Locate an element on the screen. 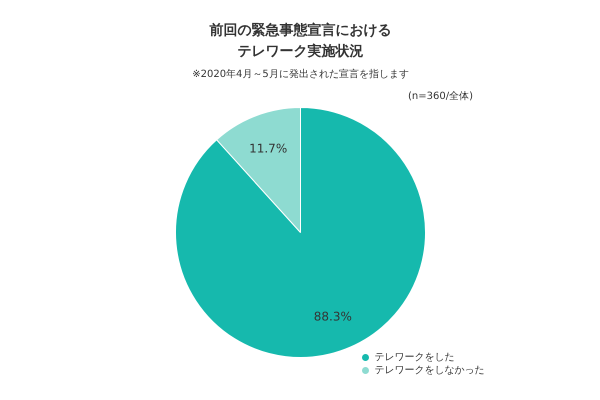  chart-title: 前回の緊急事態宣言におけるテレワーク実施状況 is located at coordinates (300, 41).